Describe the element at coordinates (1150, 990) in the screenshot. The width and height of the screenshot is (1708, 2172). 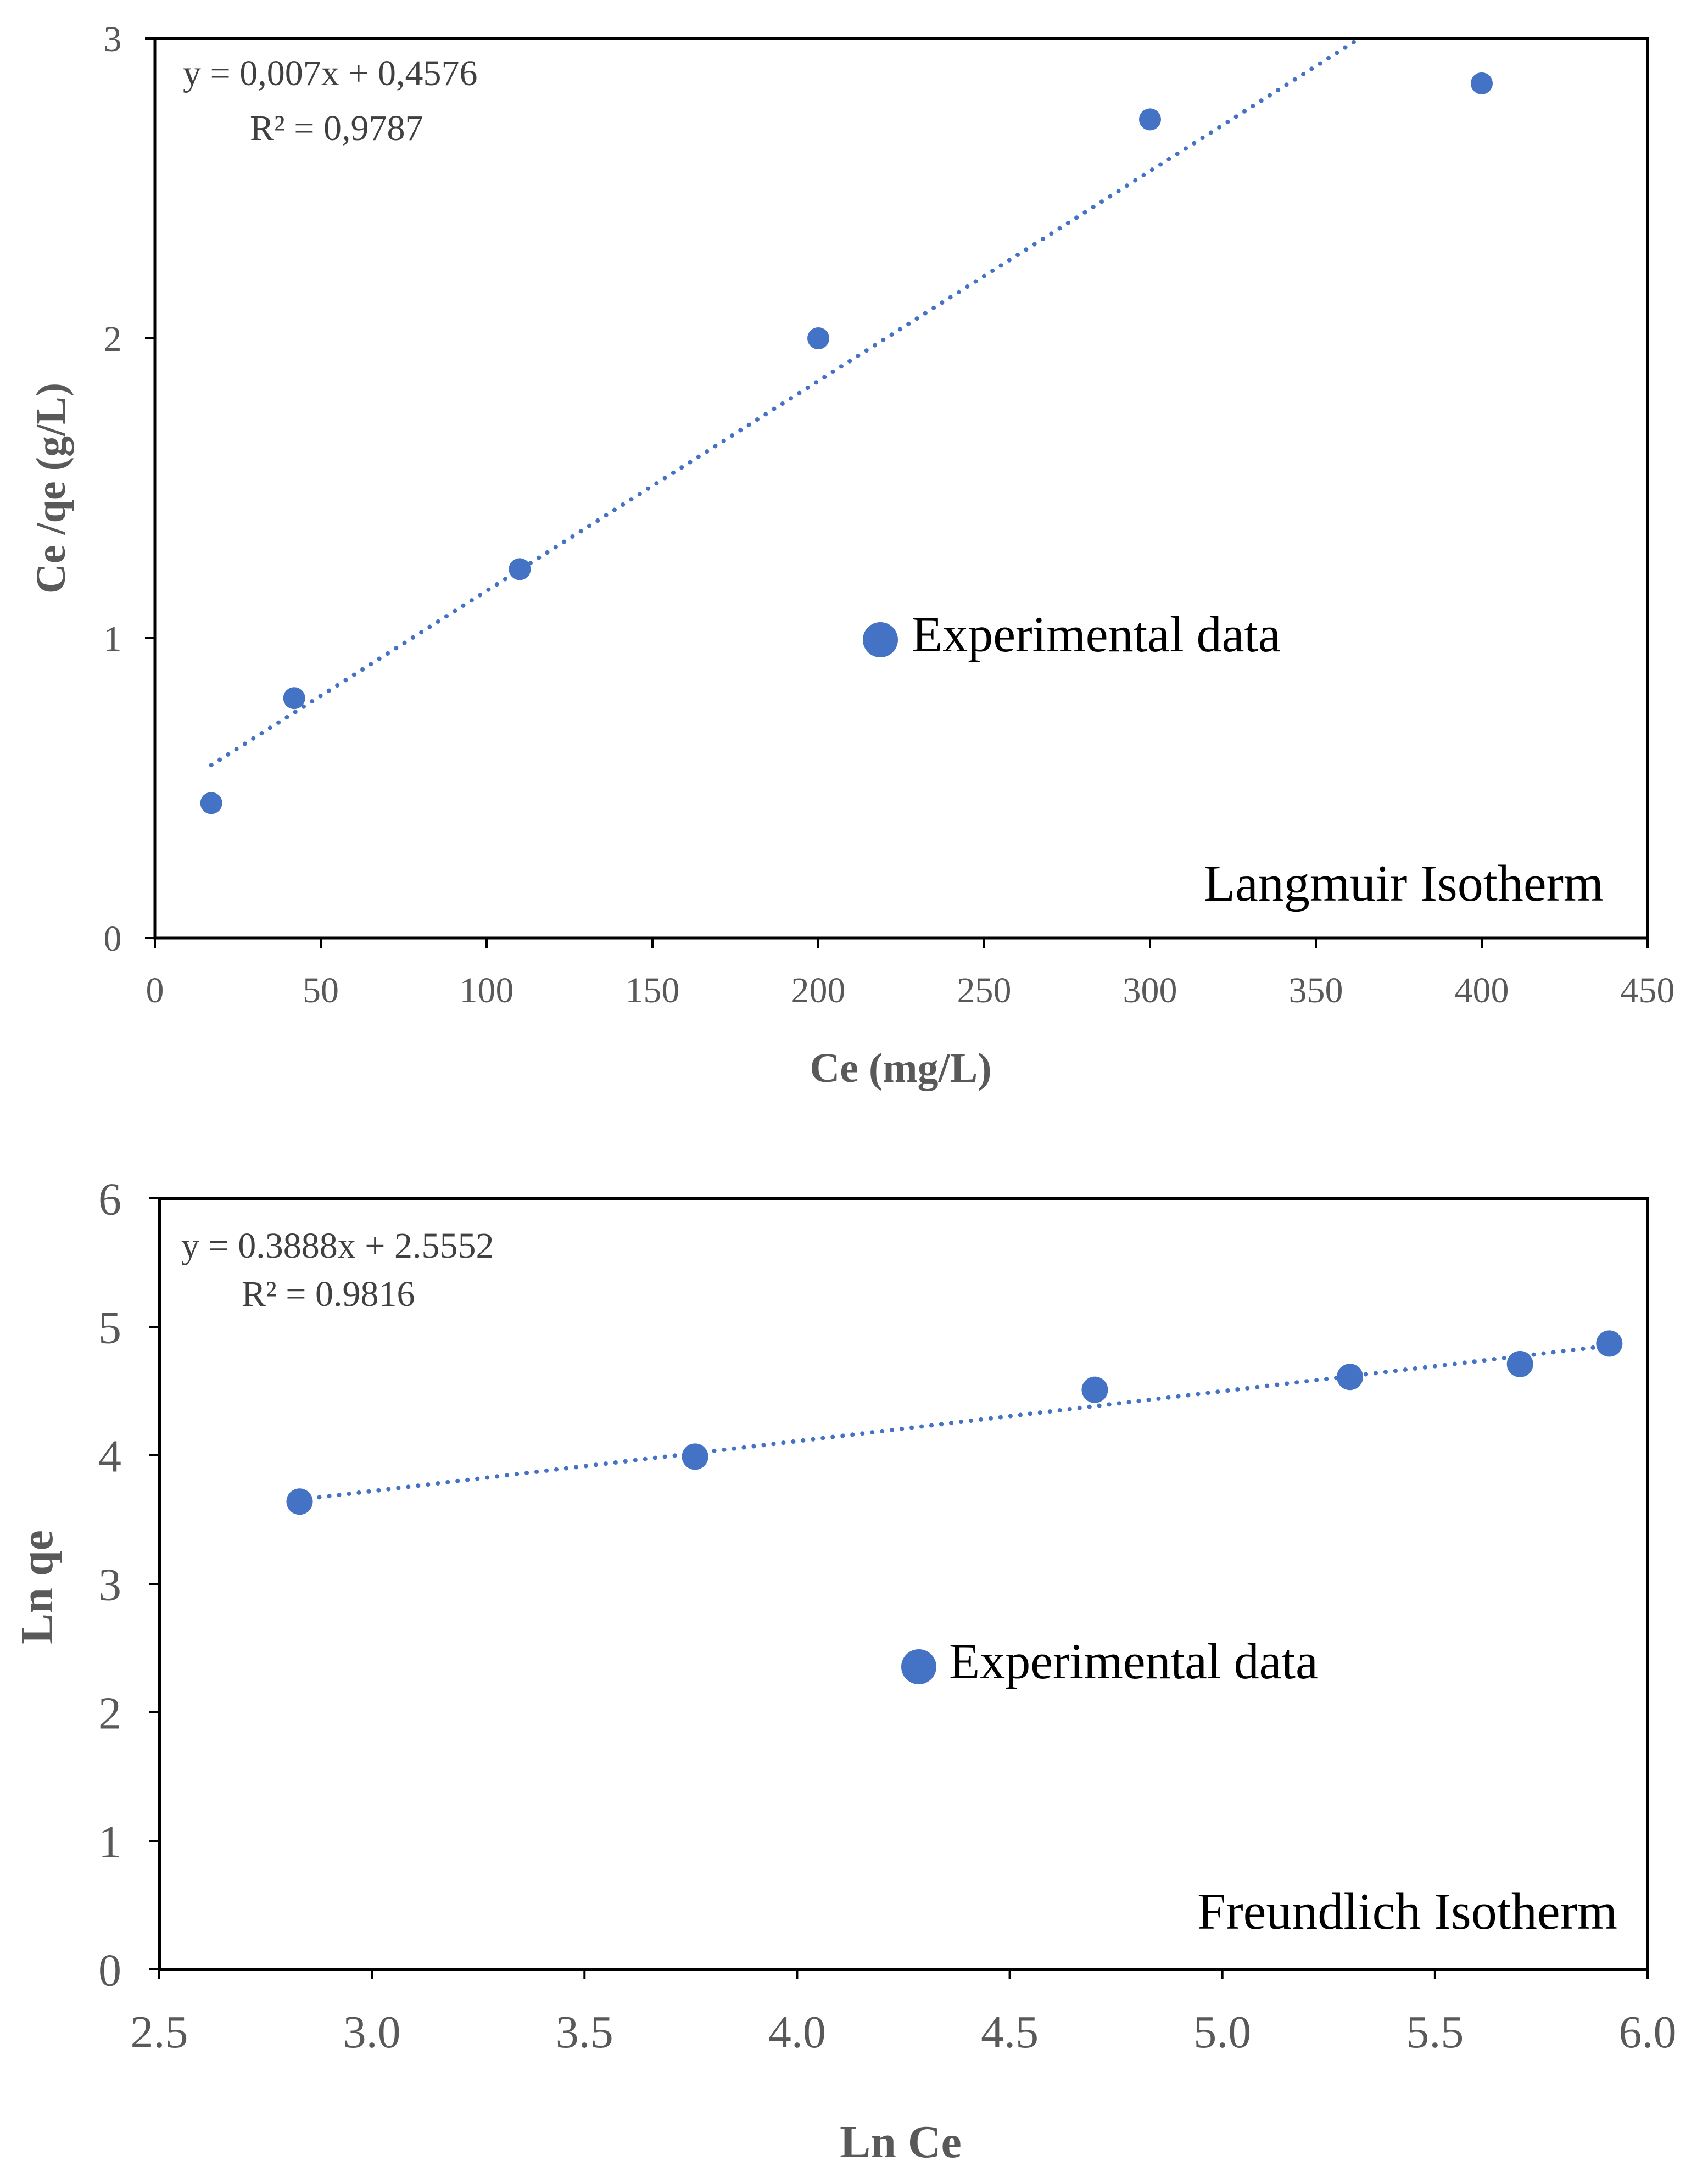
I see `x-tick-label: 300` at that location.